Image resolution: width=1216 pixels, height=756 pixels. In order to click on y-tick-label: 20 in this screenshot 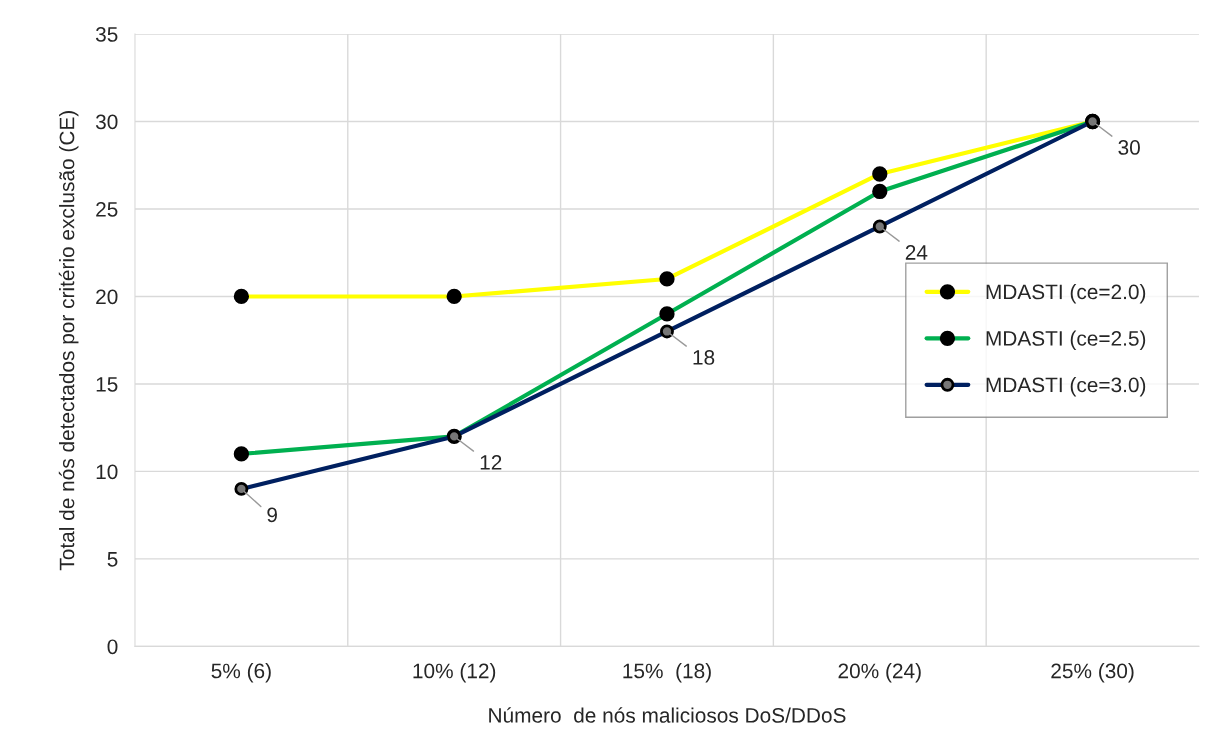, I will do `click(107, 297)`.